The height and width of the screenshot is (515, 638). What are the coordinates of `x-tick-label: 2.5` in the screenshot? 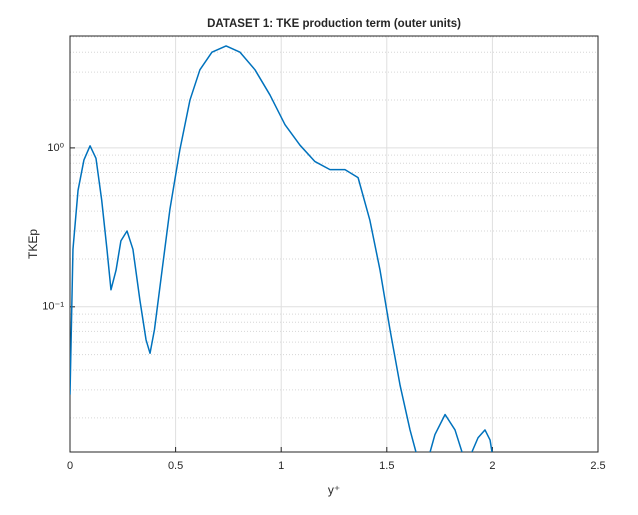 It's located at (597, 466).